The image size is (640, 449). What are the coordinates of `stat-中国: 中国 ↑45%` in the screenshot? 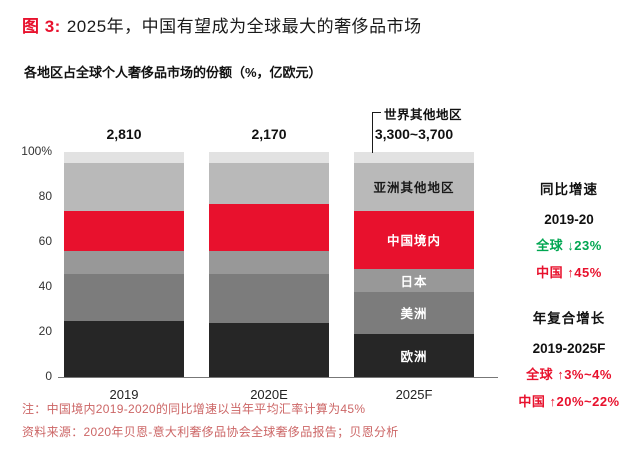 It's located at (569, 272).